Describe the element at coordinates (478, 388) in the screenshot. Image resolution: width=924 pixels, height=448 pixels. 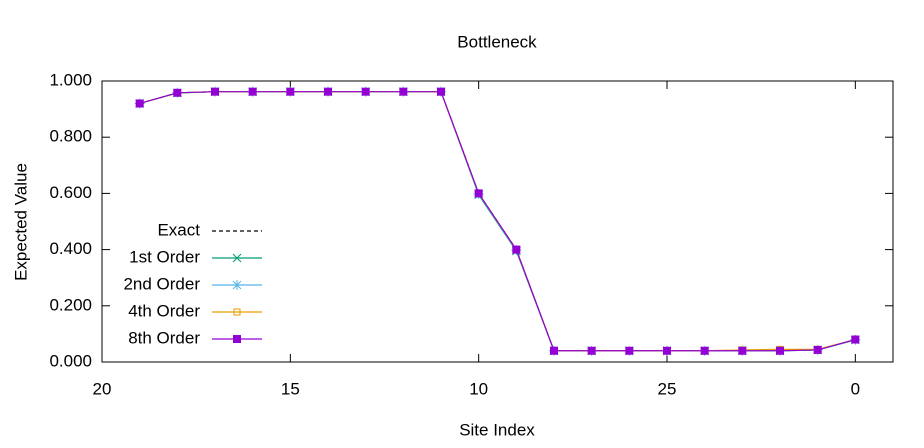
I see `x-tick-label: 10` at that location.